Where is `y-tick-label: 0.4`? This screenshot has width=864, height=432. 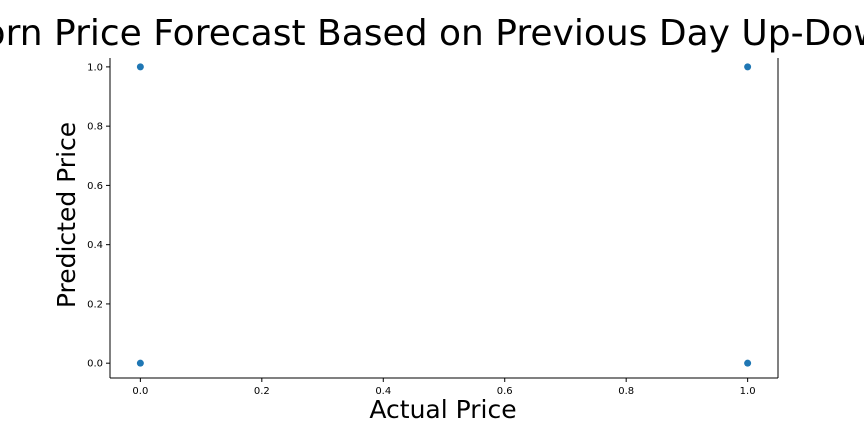
y-tick-label: 0.4 is located at coordinates (95, 245).